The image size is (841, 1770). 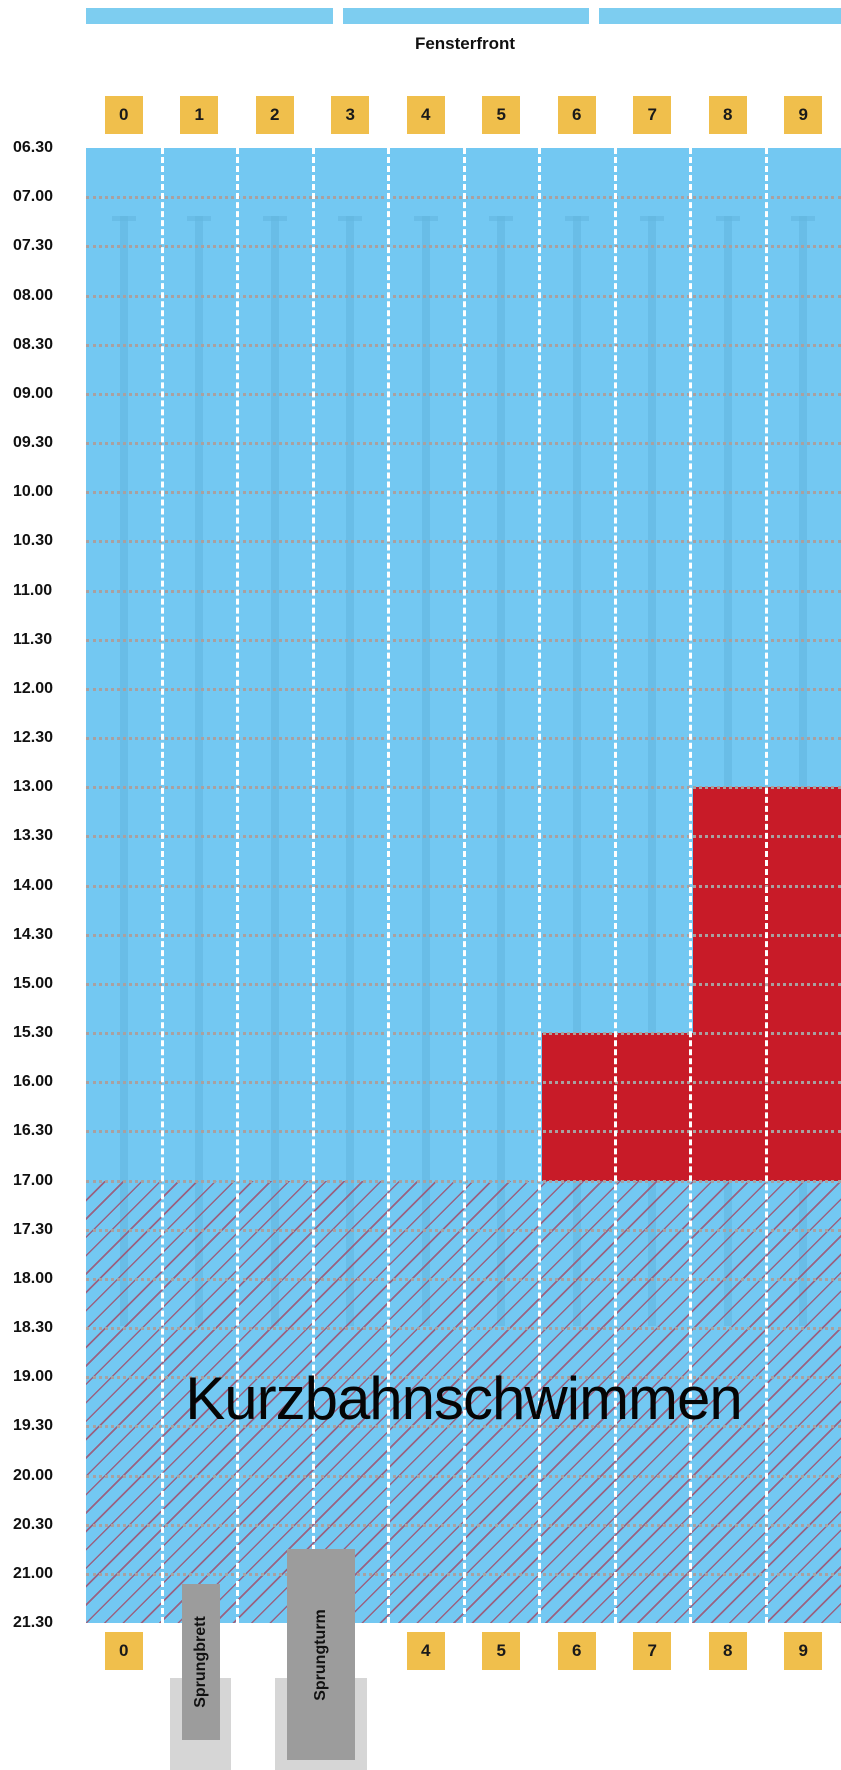 What do you see at coordinates (274, 115) in the screenshot?
I see `lane-number-badge: 2` at bounding box center [274, 115].